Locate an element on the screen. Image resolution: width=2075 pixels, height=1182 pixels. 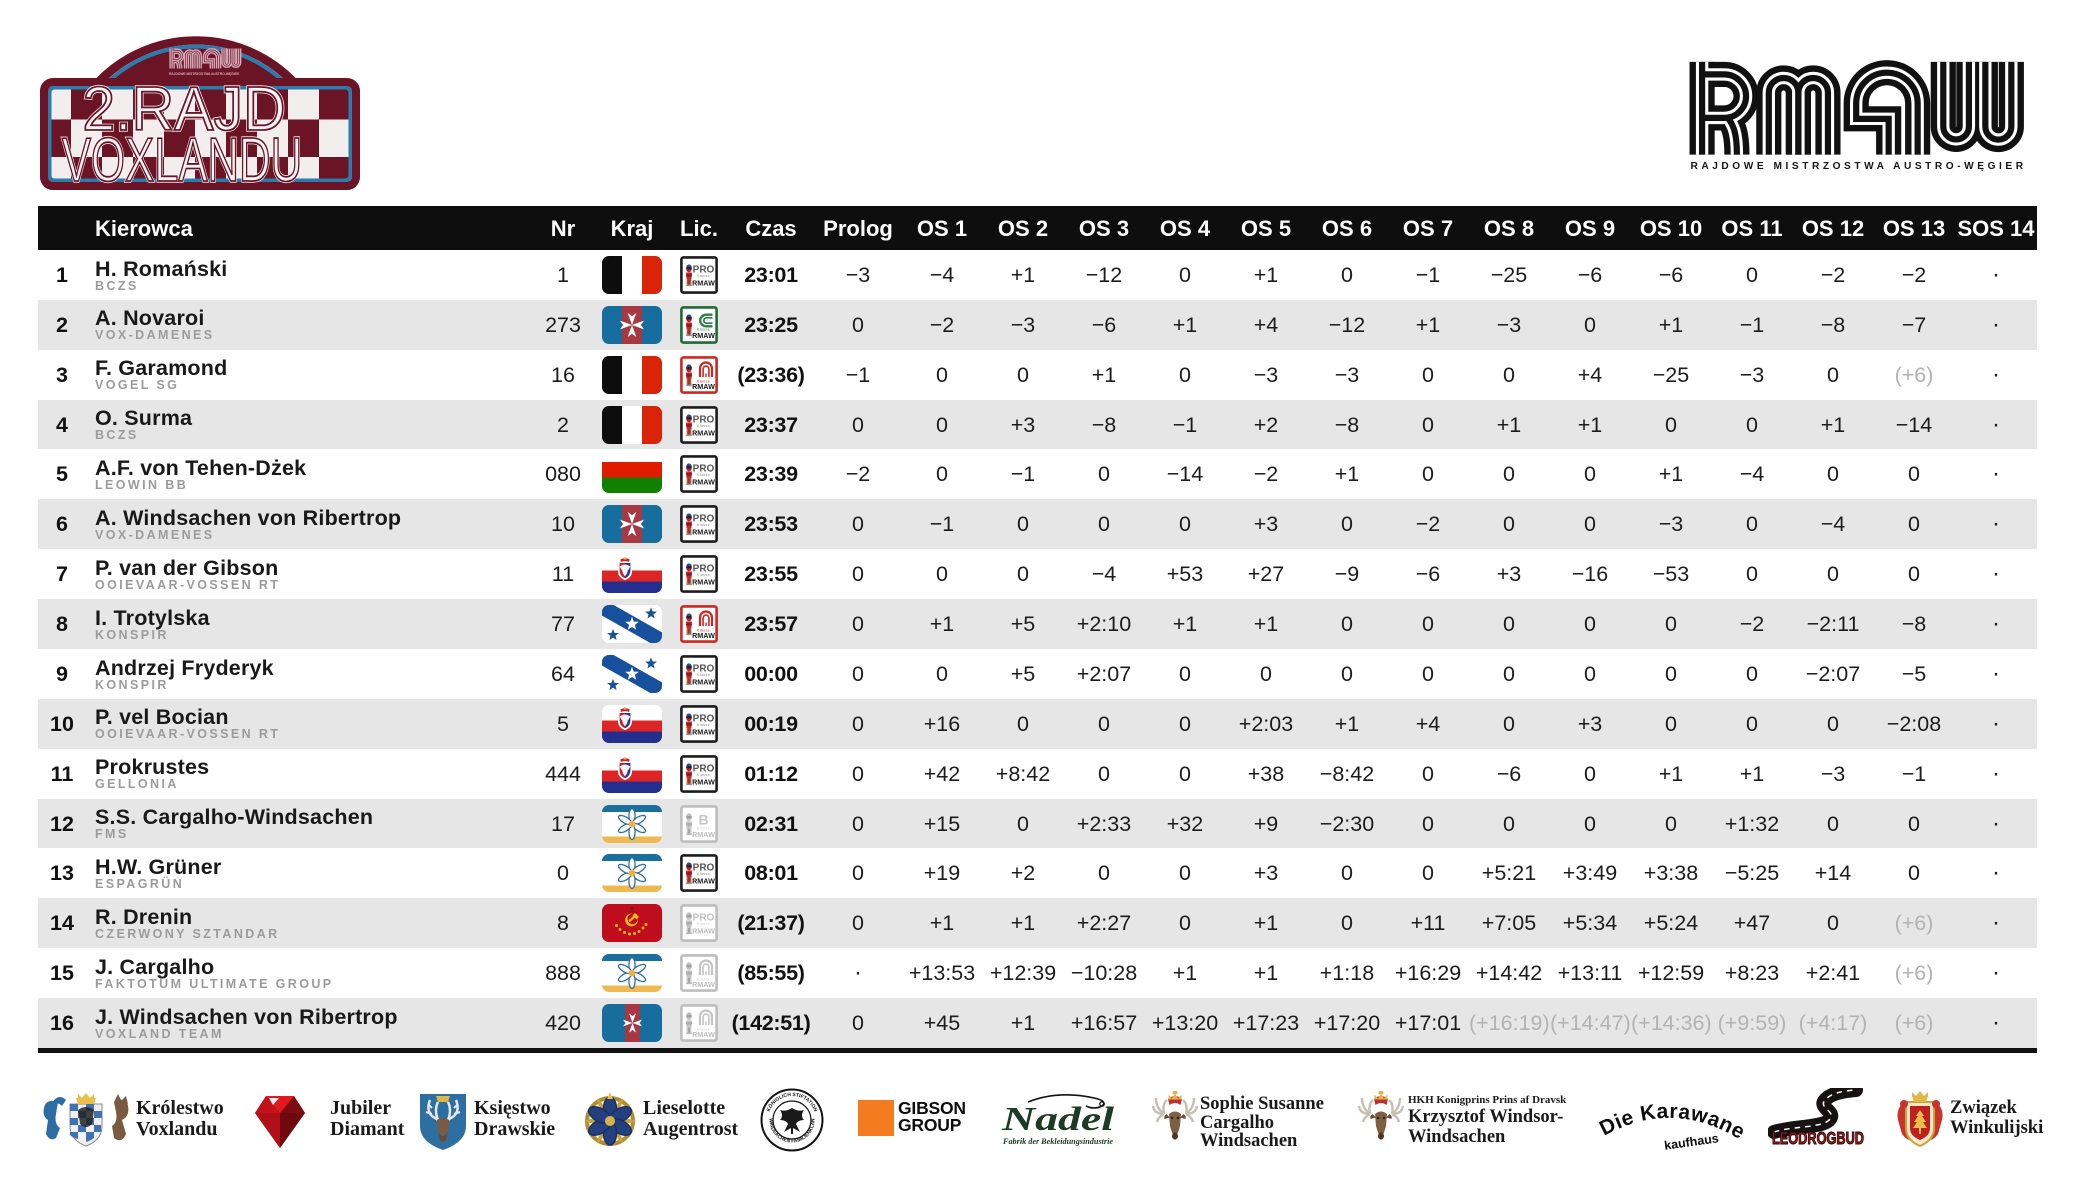
svg-text: kaufhaus is located at coordinates (1691, 1141).